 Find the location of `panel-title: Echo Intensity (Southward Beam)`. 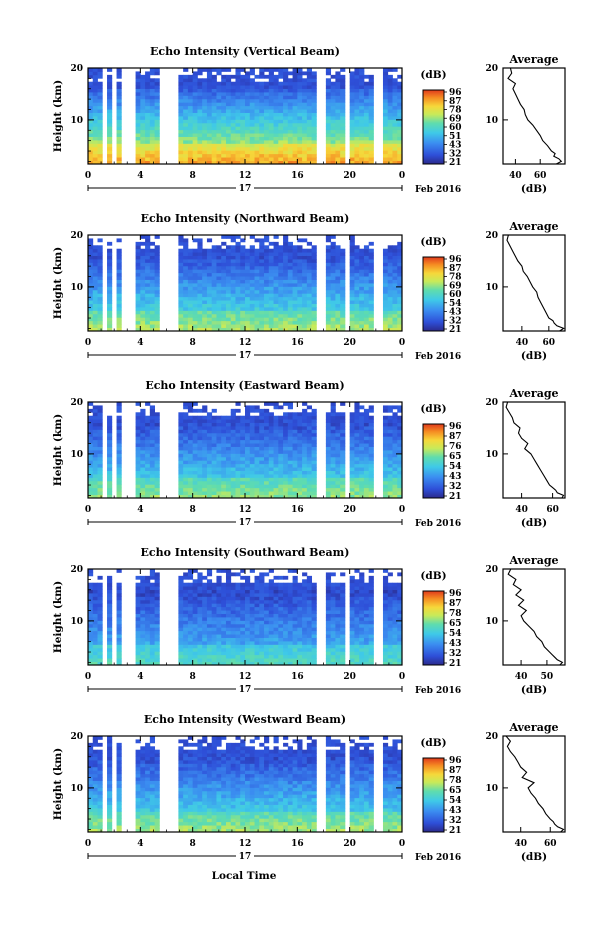

panel-title: Echo Intensity (Southward Beam) is located at coordinates (245, 552).